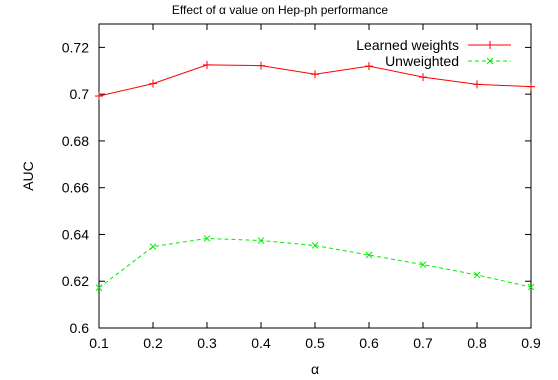  What do you see at coordinates (75, 47) in the screenshot?
I see `y-tick-label: 0.72` at bounding box center [75, 47].